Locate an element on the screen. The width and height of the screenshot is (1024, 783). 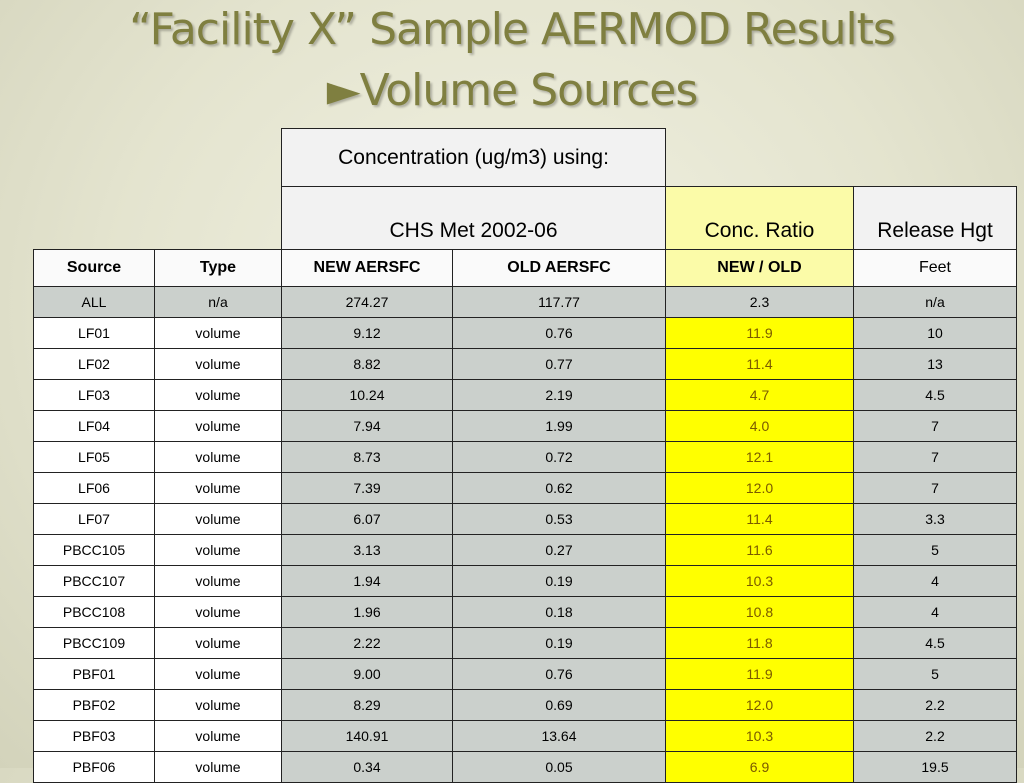
table-row: LF06 volume 7.39 0.62 12.0 7 is located at coordinates (525, 488).